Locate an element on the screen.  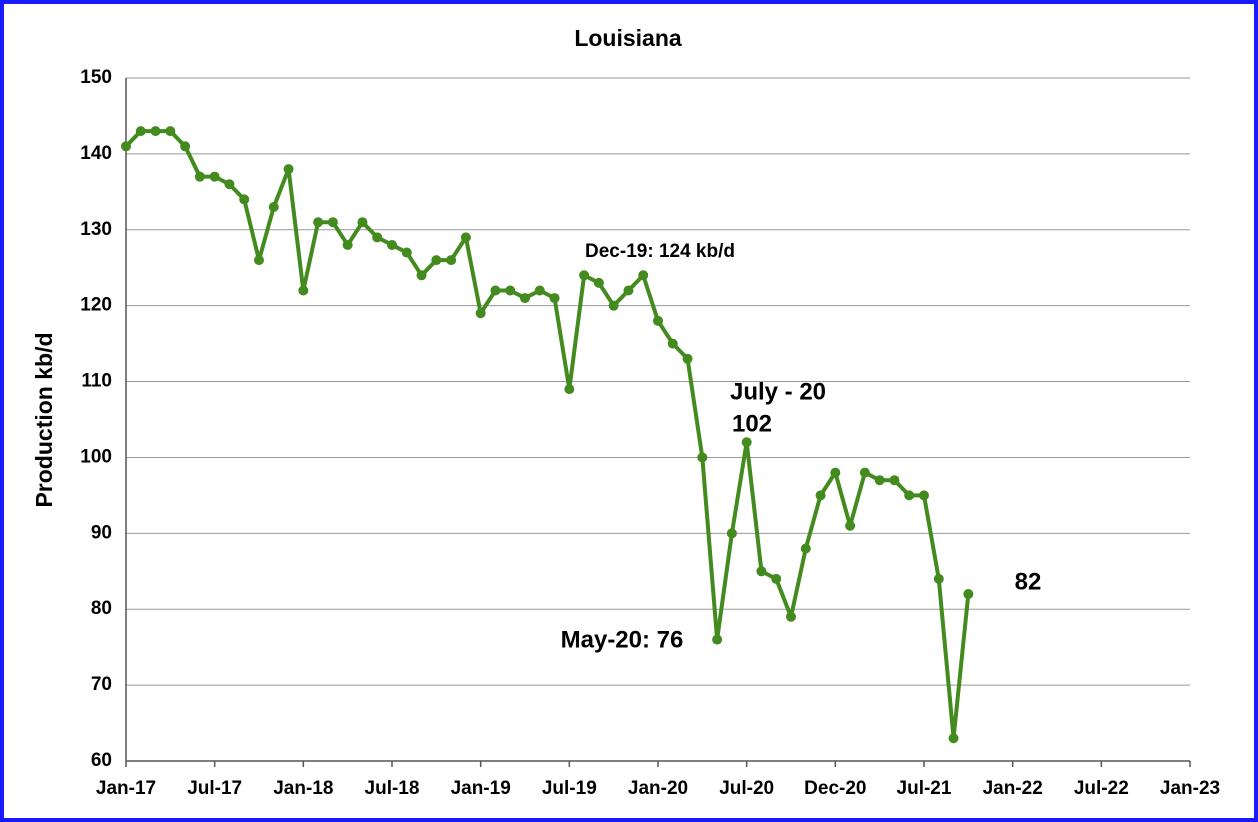
x-tick-label: Dec-20 is located at coordinates (835, 788).